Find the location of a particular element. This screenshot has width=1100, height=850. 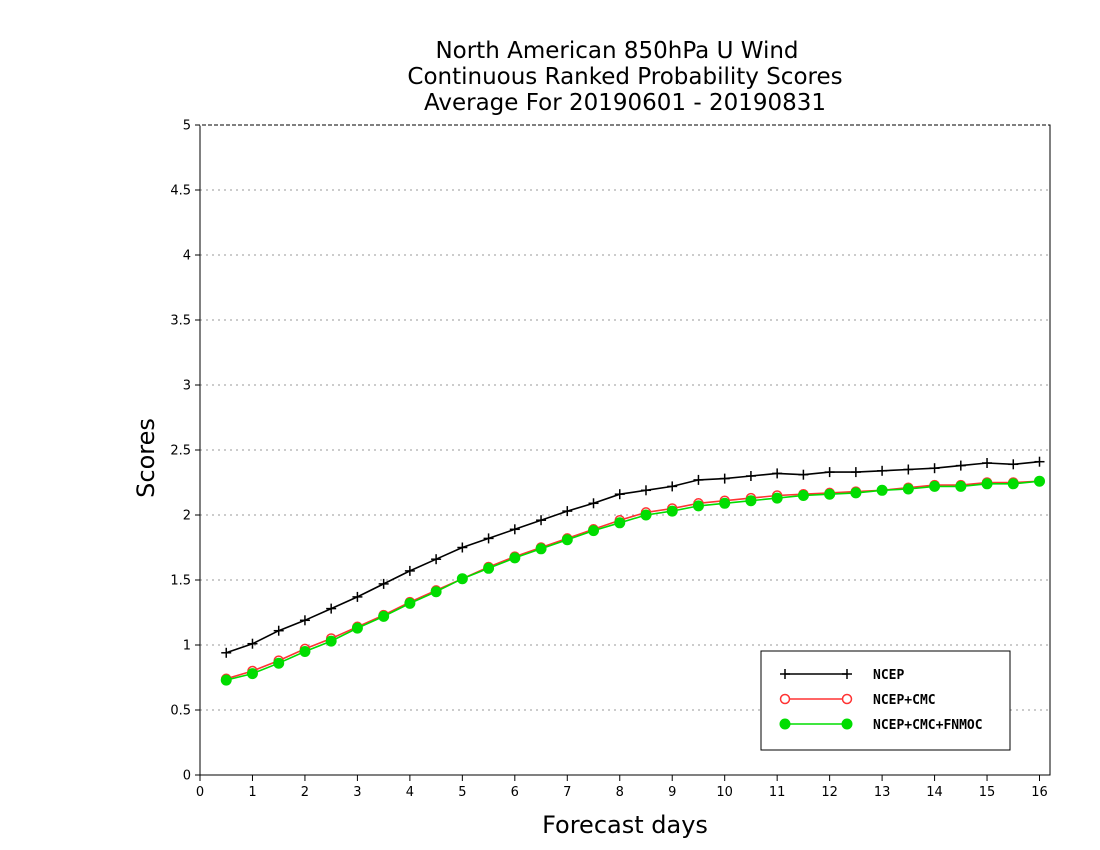

title-line-1: North American 850hPa U Wind is located at coordinates (616, 51).